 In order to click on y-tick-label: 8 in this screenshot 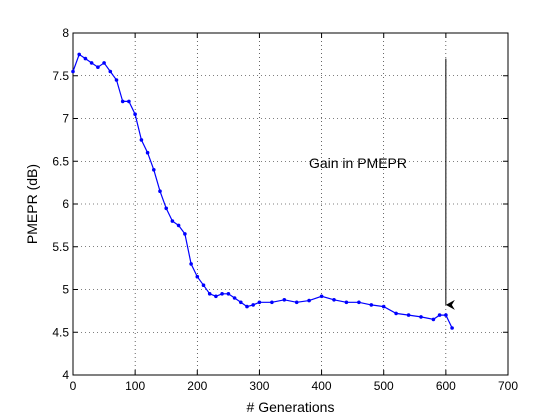, I will do `click(65, 33)`.